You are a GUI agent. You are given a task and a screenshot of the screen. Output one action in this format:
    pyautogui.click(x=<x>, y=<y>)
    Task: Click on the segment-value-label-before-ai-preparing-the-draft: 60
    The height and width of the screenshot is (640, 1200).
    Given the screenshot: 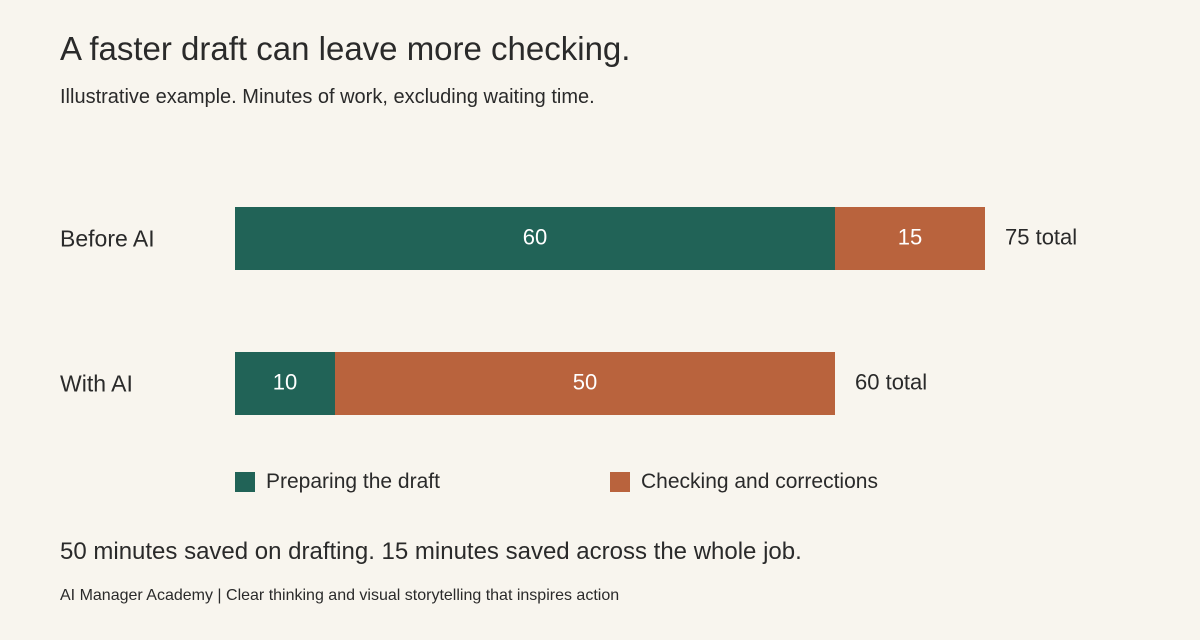 What is the action you would take?
    pyautogui.click(x=535, y=236)
    